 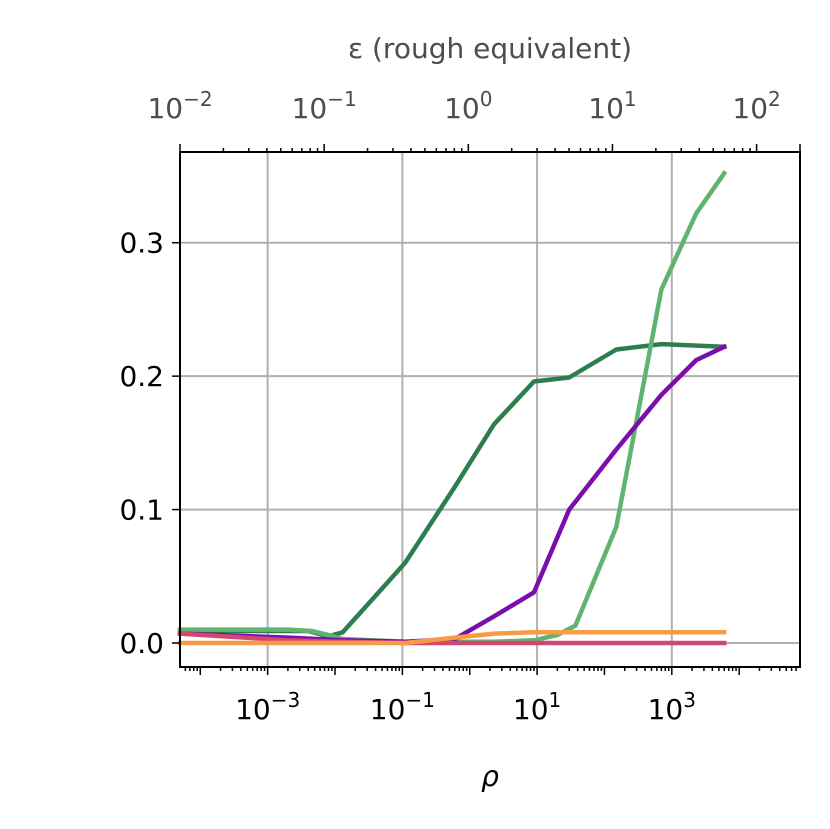 What do you see at coordinates (402, 707) in the screenshot?
I see `x-tick-label: 10⁻¹` at bounding box center [402, 707].